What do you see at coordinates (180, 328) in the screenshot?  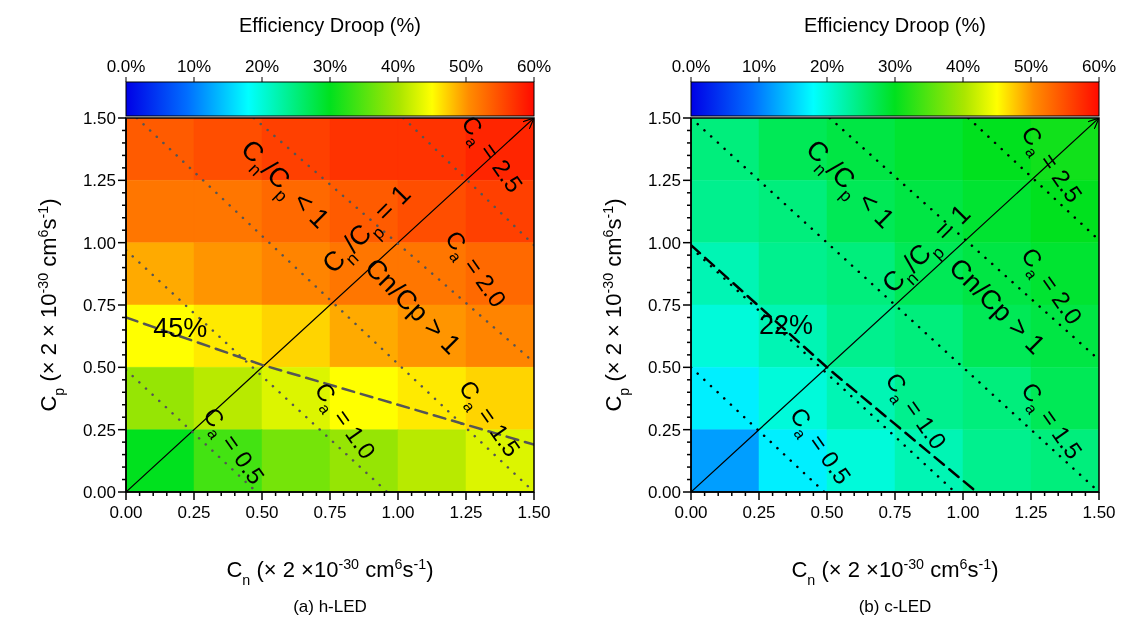 I see `annotation: 45%` at bounding box center [180, 328].